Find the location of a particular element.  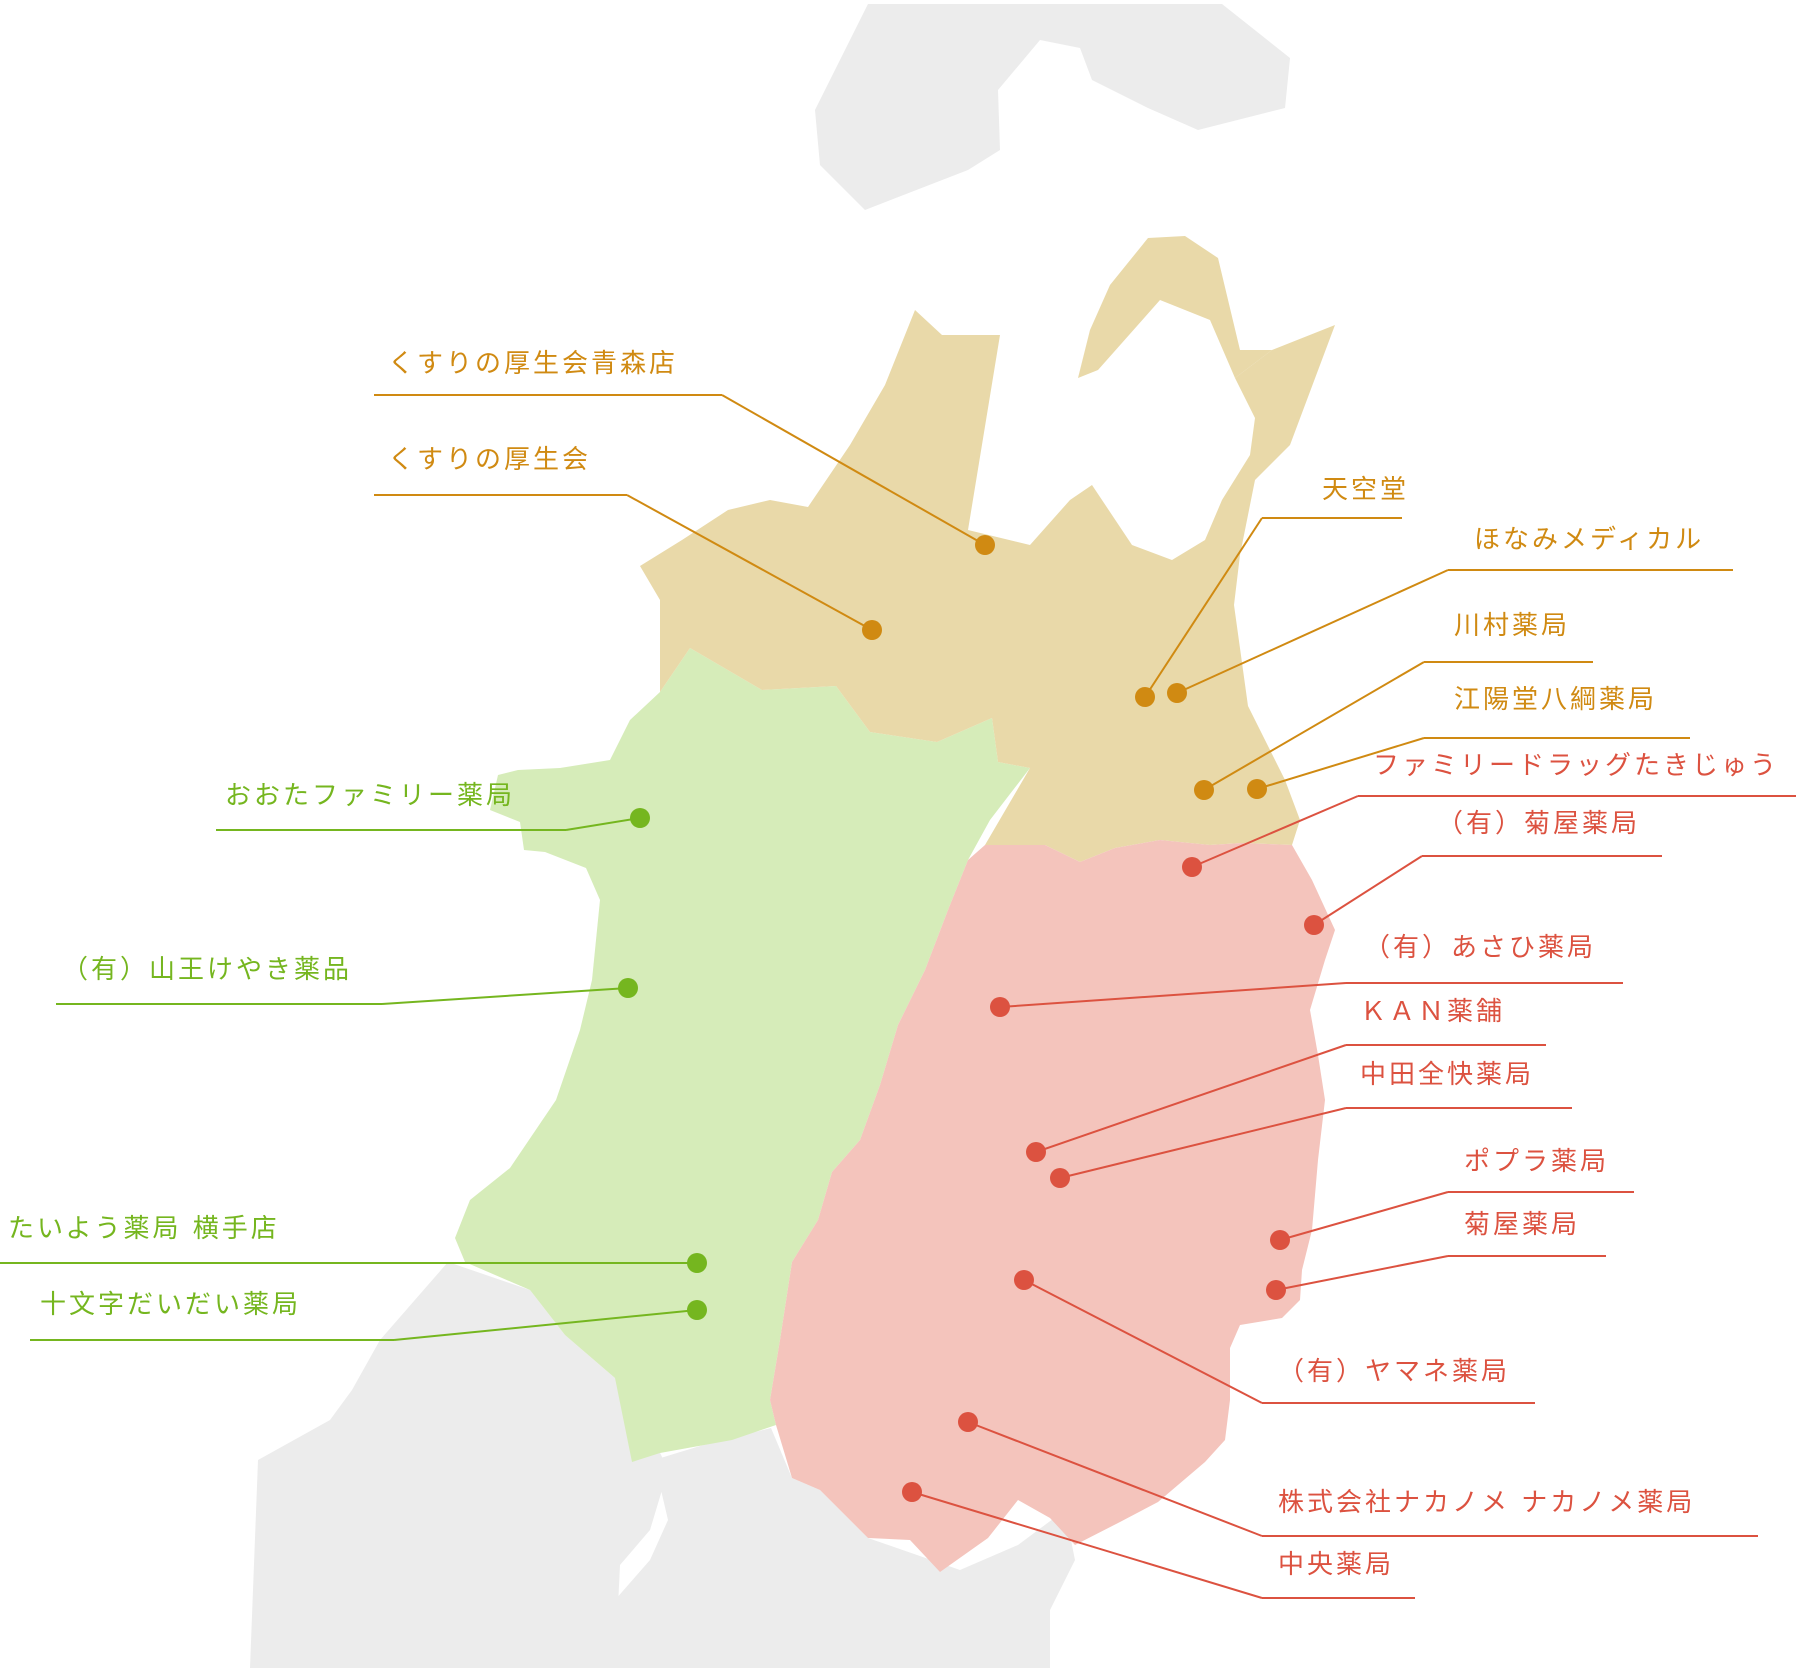

aomori-peninsula-east is located at coordinates (1175, 307).